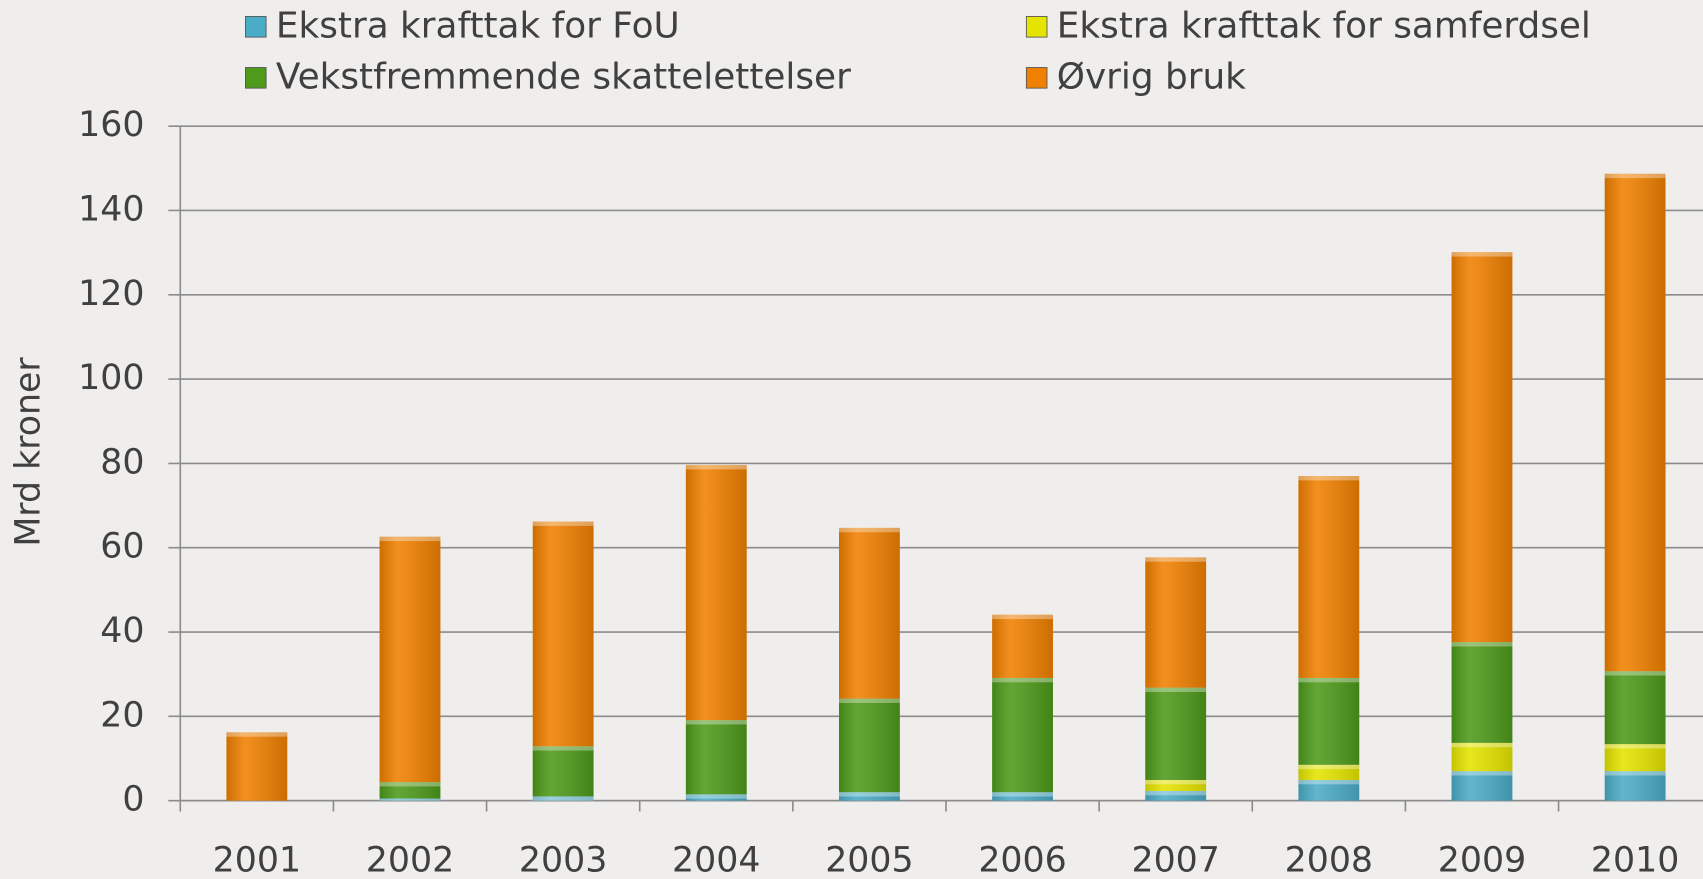  I want to click on legend-label: Øvrig bruk, so click(1151, 76).